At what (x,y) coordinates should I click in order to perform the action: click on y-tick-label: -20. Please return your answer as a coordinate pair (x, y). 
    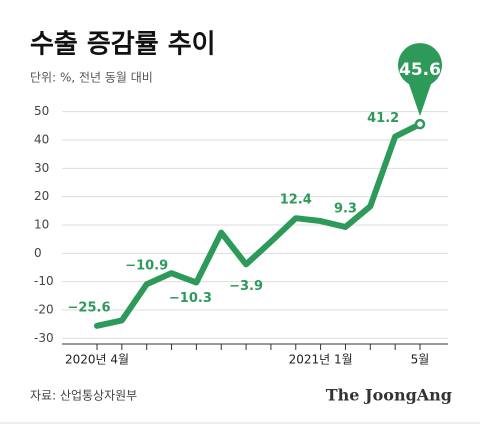
    Looking at the image, I should click on (44, 310).